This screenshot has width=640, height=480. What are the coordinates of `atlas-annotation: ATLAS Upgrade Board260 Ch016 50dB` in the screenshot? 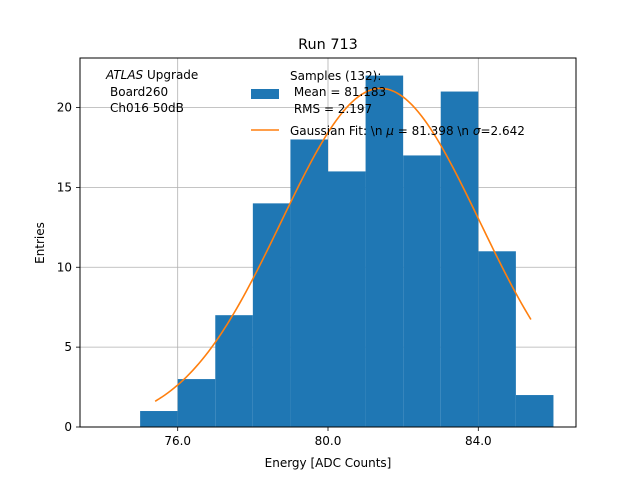 It's located at (151, 91).